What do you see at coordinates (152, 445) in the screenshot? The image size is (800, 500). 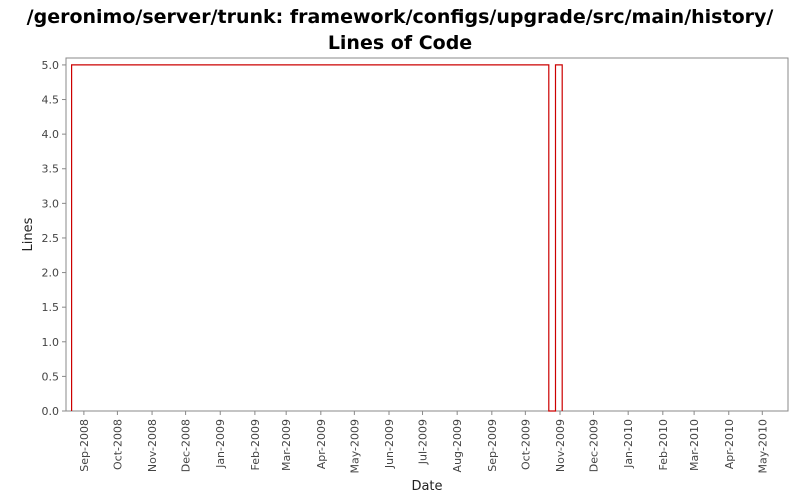 I see `x-tick-label: Nov-2008` at bounding box center [152, 445].